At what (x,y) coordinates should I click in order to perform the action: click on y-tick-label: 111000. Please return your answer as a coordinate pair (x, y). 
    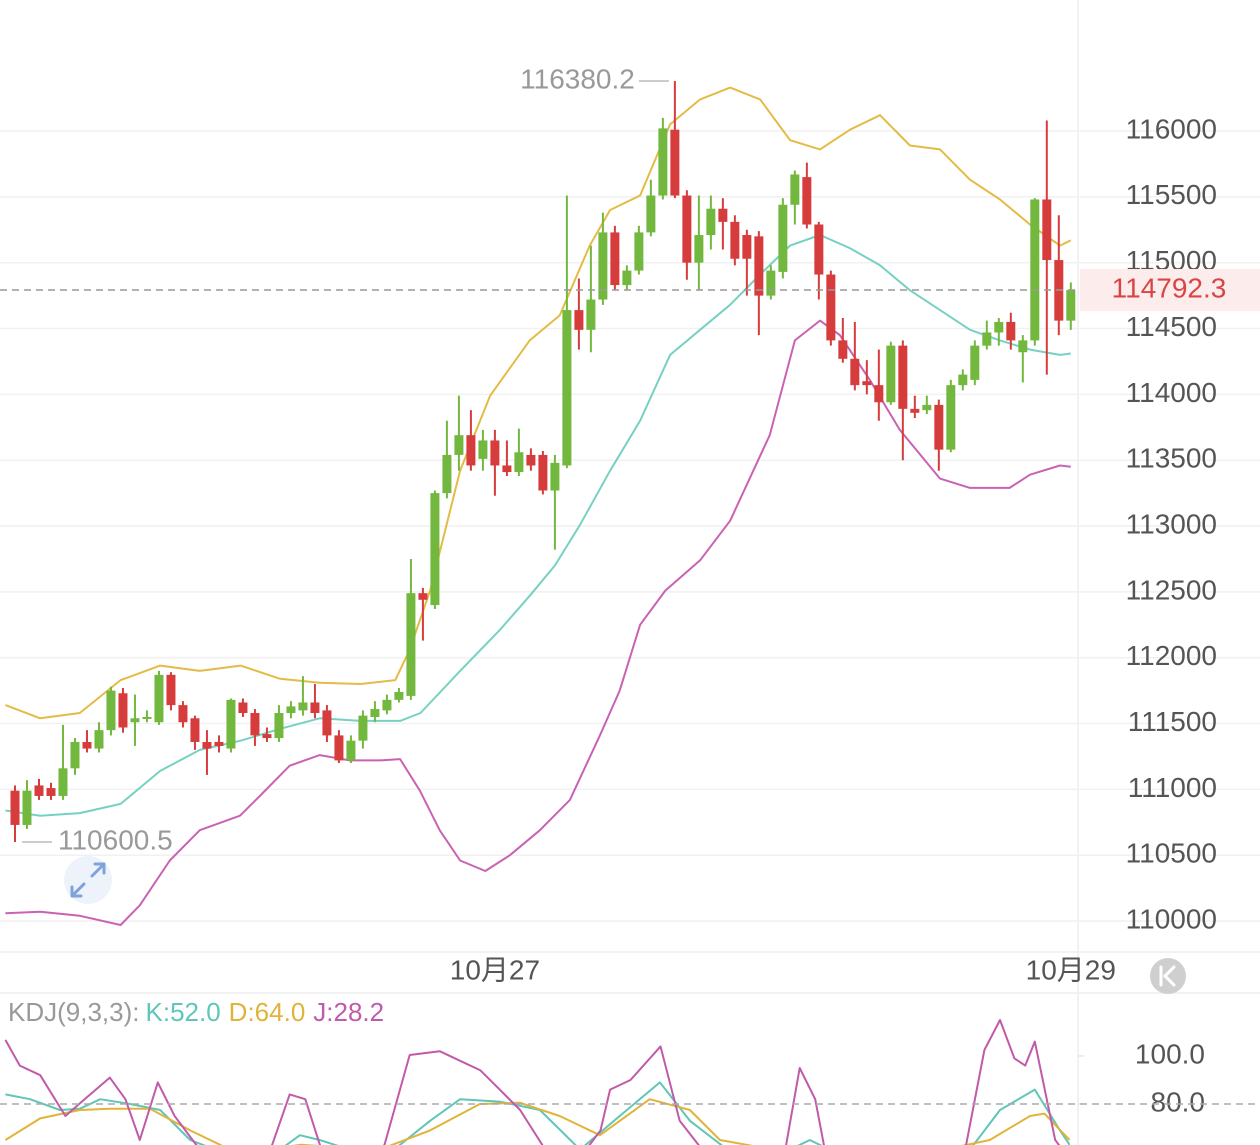
    Looking at the image, I should click on (1172, 787).